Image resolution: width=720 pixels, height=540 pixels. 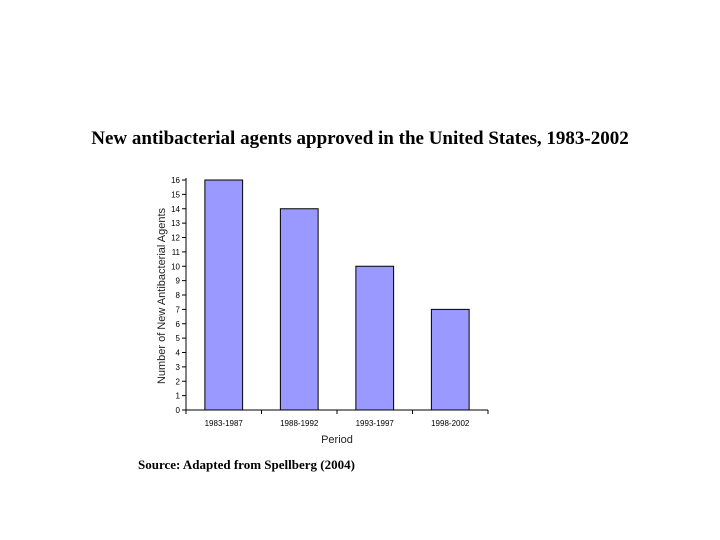 What do you see at coordinates (299, 423) in the screenshot?
I see `x-tick-label: 1988-1992` at bounding box center [299, 423].